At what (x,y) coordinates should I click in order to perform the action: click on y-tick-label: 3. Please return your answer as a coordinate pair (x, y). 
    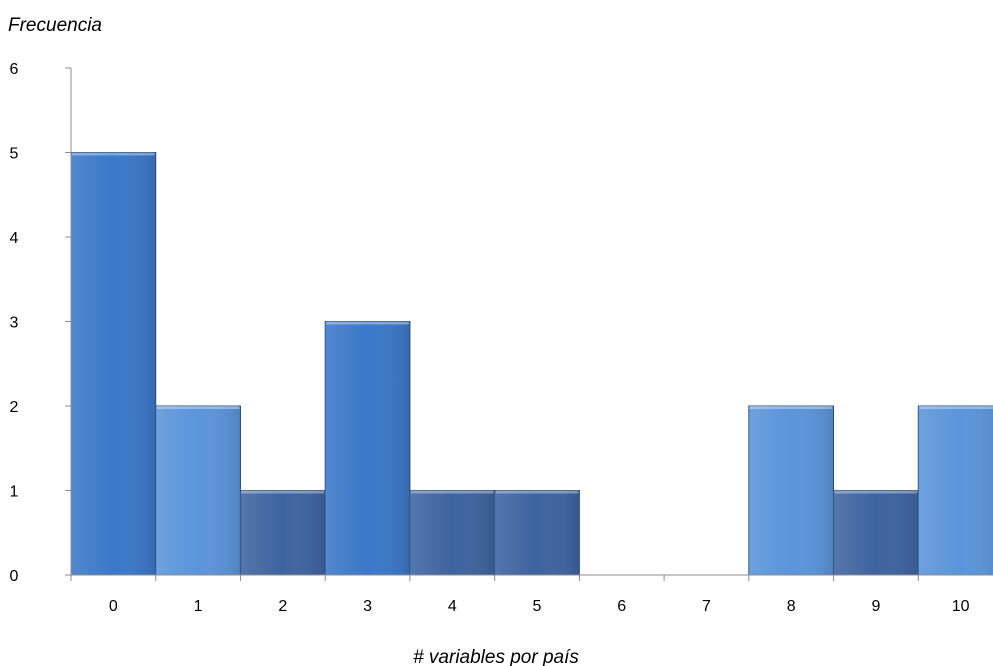
    Looking at the image, I should click on (14, 323).